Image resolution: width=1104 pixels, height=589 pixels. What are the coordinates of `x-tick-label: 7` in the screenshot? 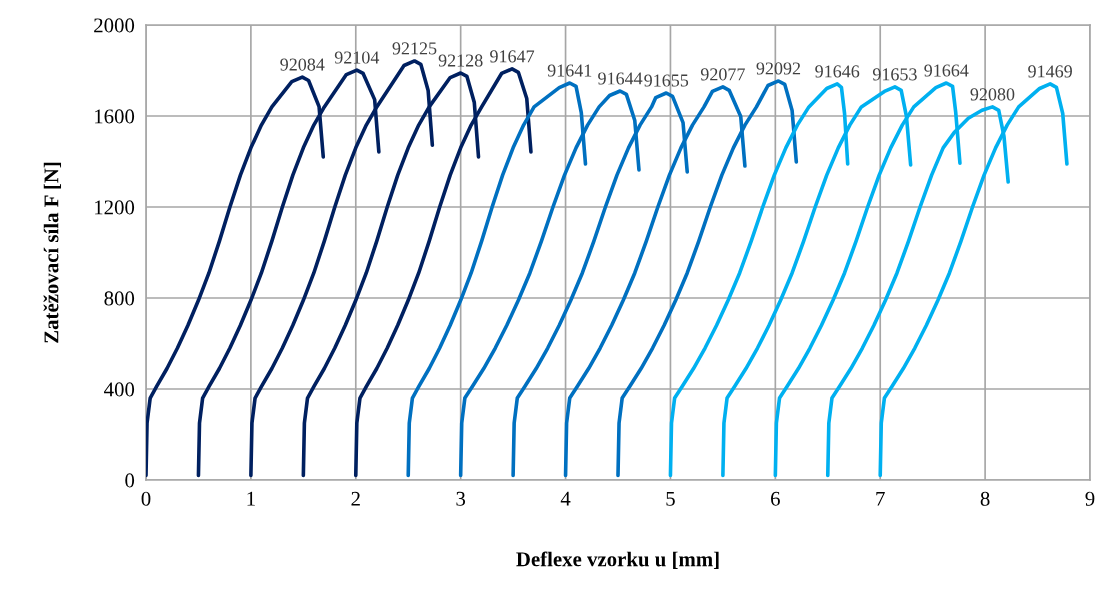 It's located at (880, 498).